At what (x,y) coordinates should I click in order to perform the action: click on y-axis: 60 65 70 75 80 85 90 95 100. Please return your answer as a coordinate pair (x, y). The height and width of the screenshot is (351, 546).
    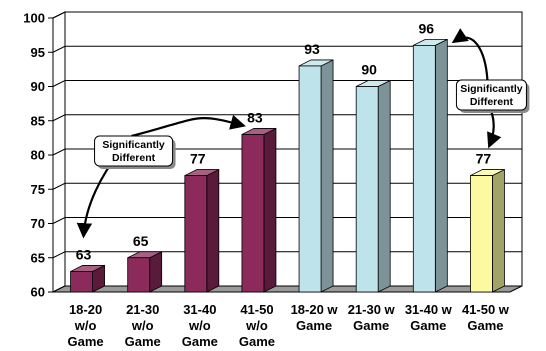
    Looking at the image, I should click on (38, 155).